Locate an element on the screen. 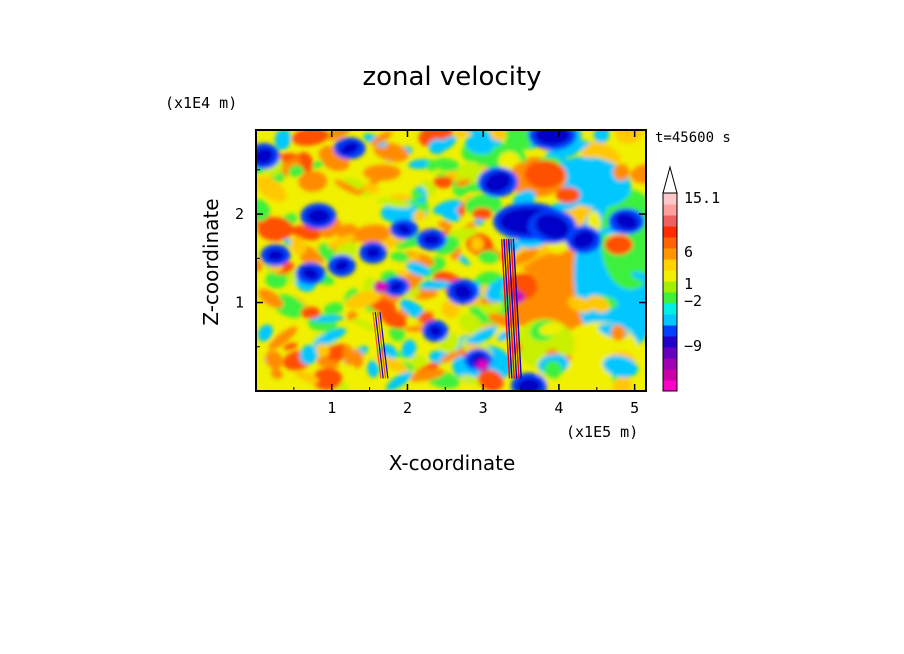  colorbar-extend-arrow is located at coordinates (670, 179).